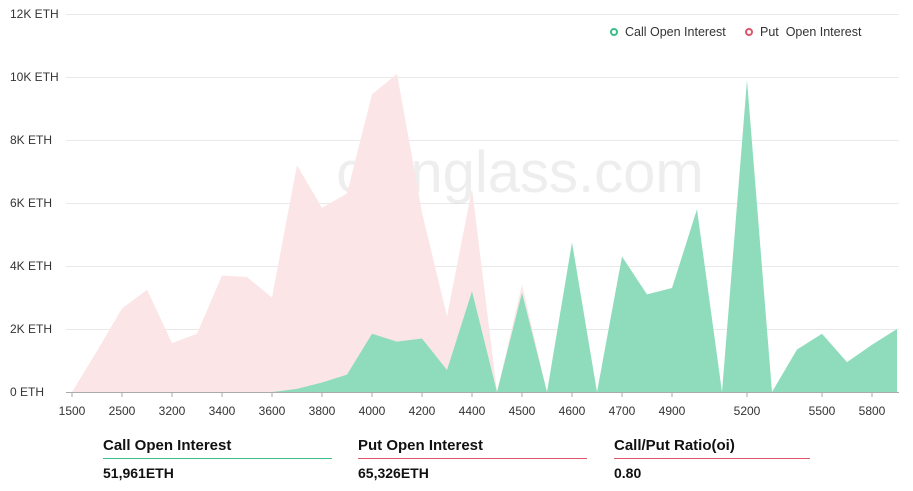 The image size is (913, 491). I want to click on x-tick-label: 3600, so click(272, 411).